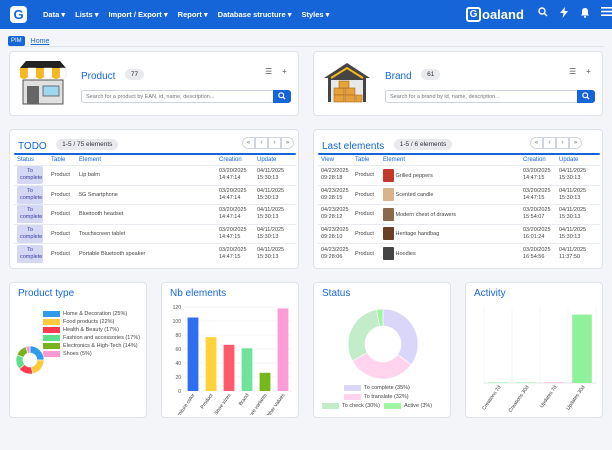 This screenshot has height=450, width=612. Describe the element at coordinates (18, 14) in the screenshot. I see `app-logo-icon: G` at that location.